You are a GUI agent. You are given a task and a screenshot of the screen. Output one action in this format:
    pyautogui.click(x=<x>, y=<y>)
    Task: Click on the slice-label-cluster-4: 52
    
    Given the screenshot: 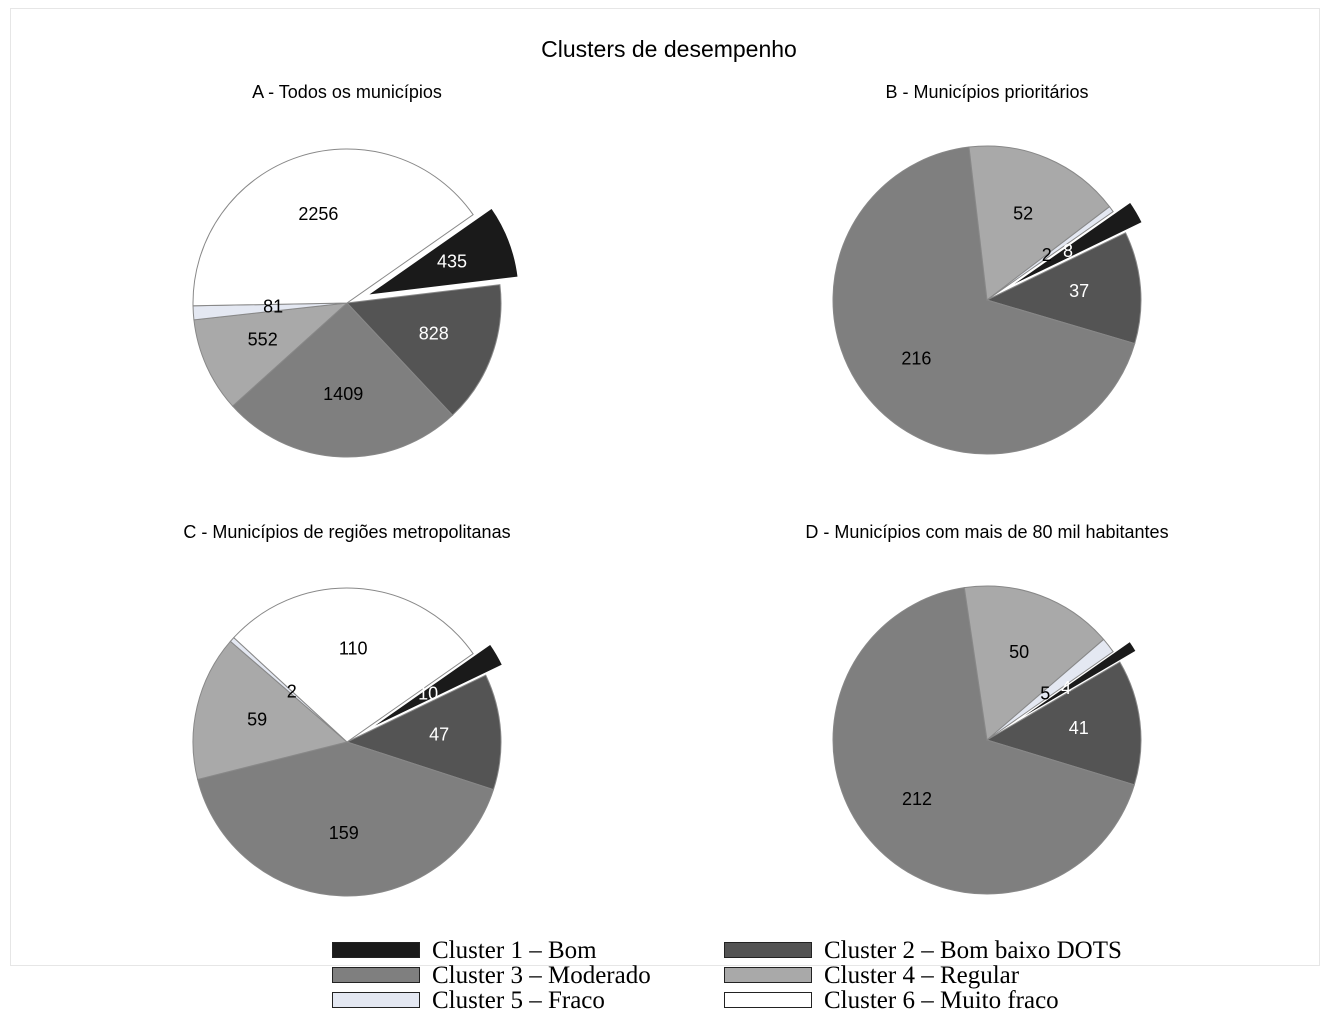 What is the action you would take?
    pyautogui.click(x=1023, y=214)
    